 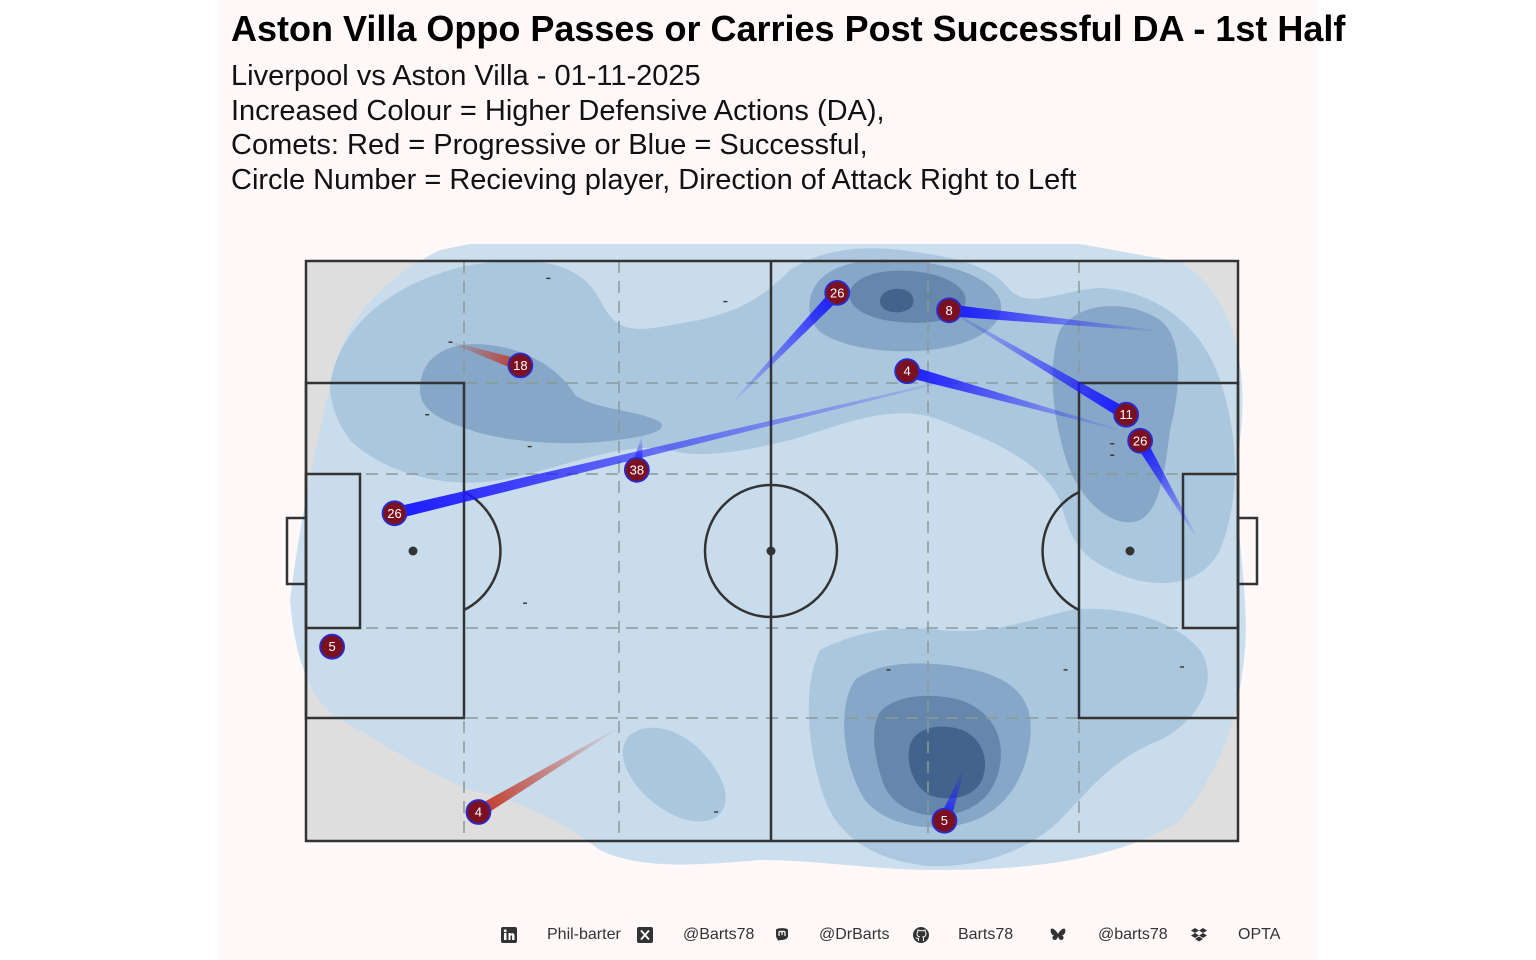 I want to click on github-icon, so click(x=921, y=935).